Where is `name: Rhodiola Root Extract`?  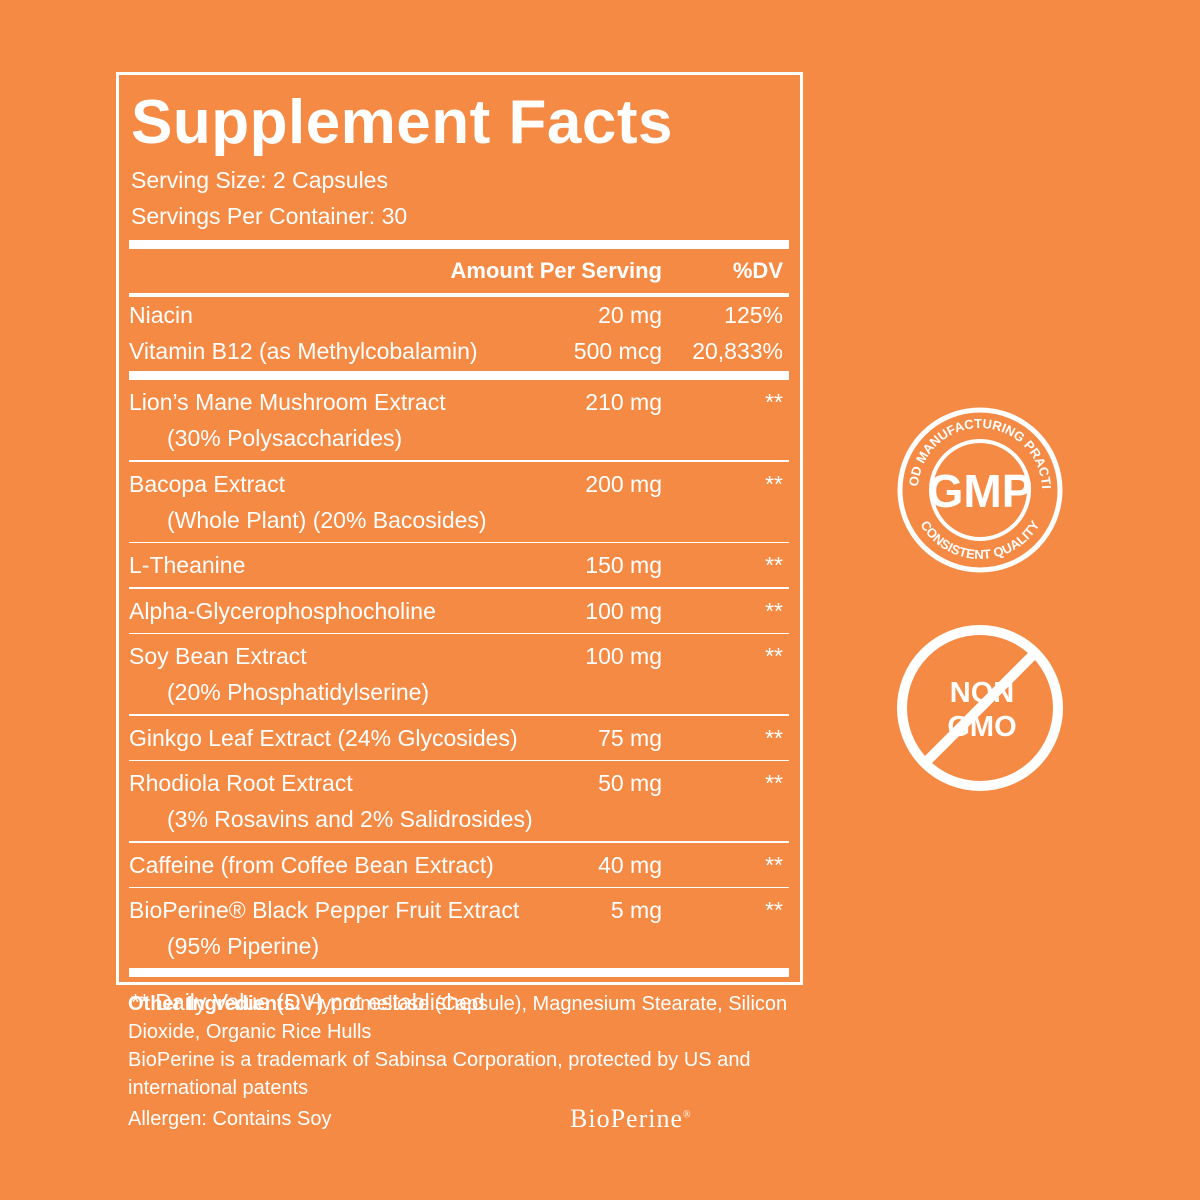 name: Rhodiola Root Extract is located at coordinates (241, 783).